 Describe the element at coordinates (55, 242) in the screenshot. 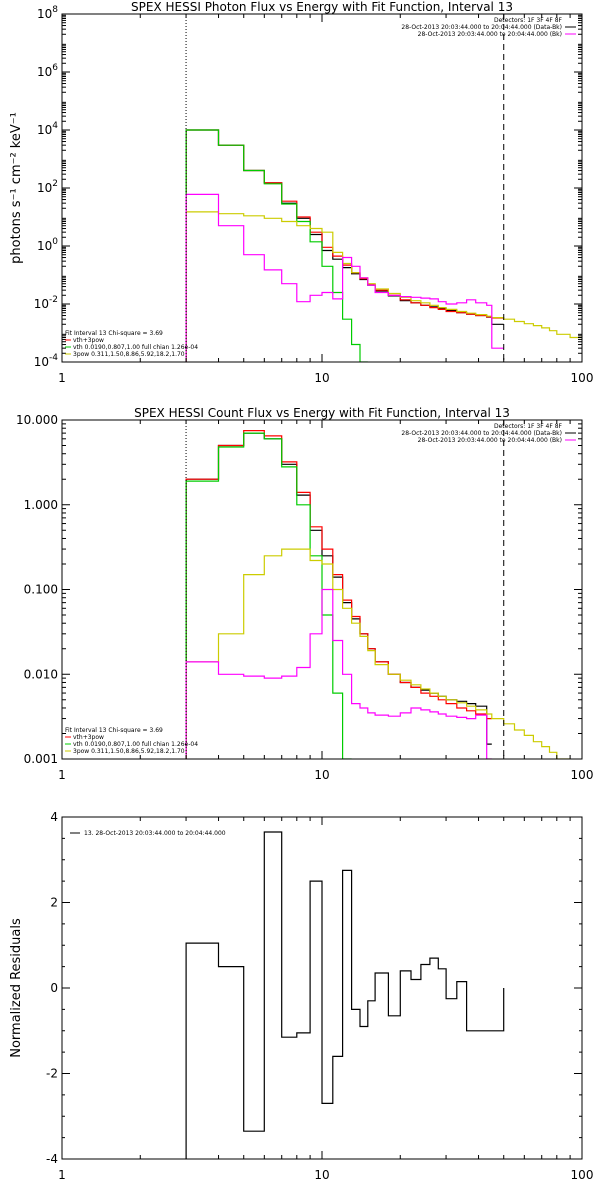

I see `y-tick-exponent: 0` at that location.